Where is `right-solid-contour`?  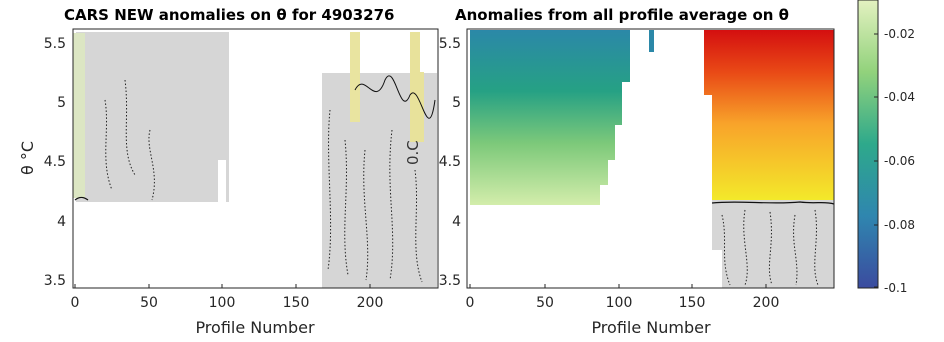
right-solid-contour is located at coordinates (773, 203).